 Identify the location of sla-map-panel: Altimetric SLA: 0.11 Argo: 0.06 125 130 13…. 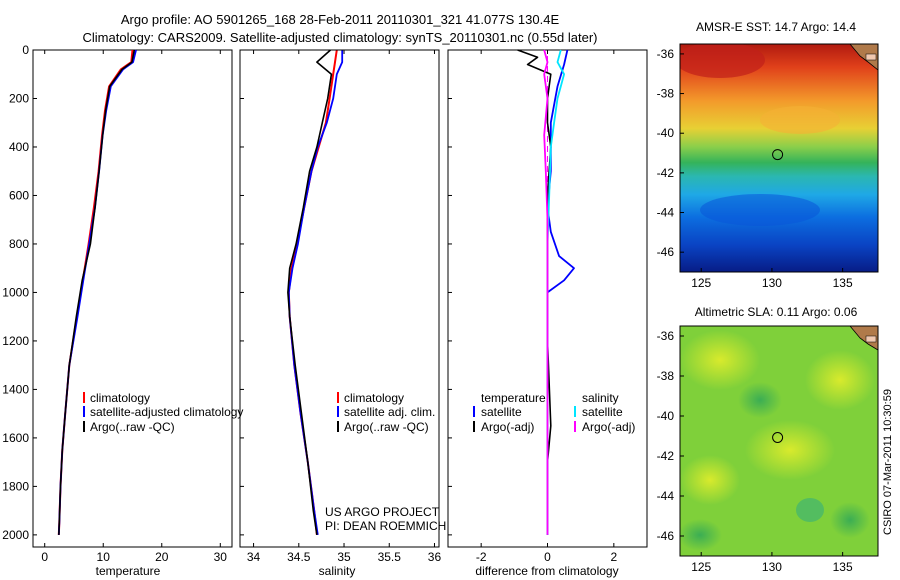
(768, 439).